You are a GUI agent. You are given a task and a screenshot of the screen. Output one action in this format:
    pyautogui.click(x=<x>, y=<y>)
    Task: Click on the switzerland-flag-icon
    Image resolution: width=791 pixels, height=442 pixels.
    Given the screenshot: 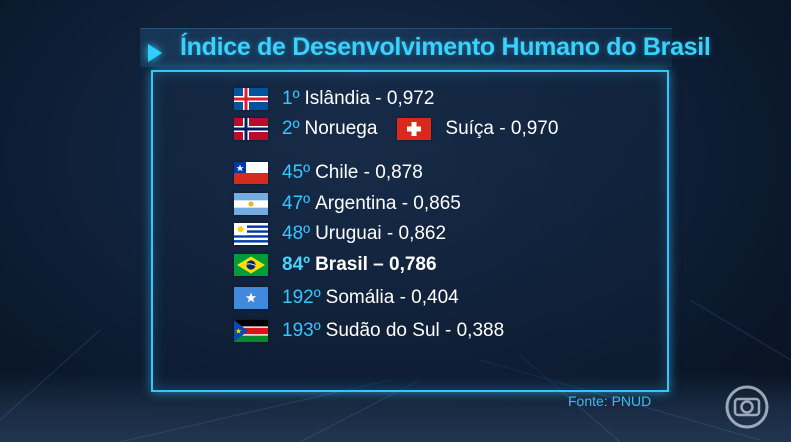 What is the action you would take?
    pyautogui.click(x=414, y=129)
    